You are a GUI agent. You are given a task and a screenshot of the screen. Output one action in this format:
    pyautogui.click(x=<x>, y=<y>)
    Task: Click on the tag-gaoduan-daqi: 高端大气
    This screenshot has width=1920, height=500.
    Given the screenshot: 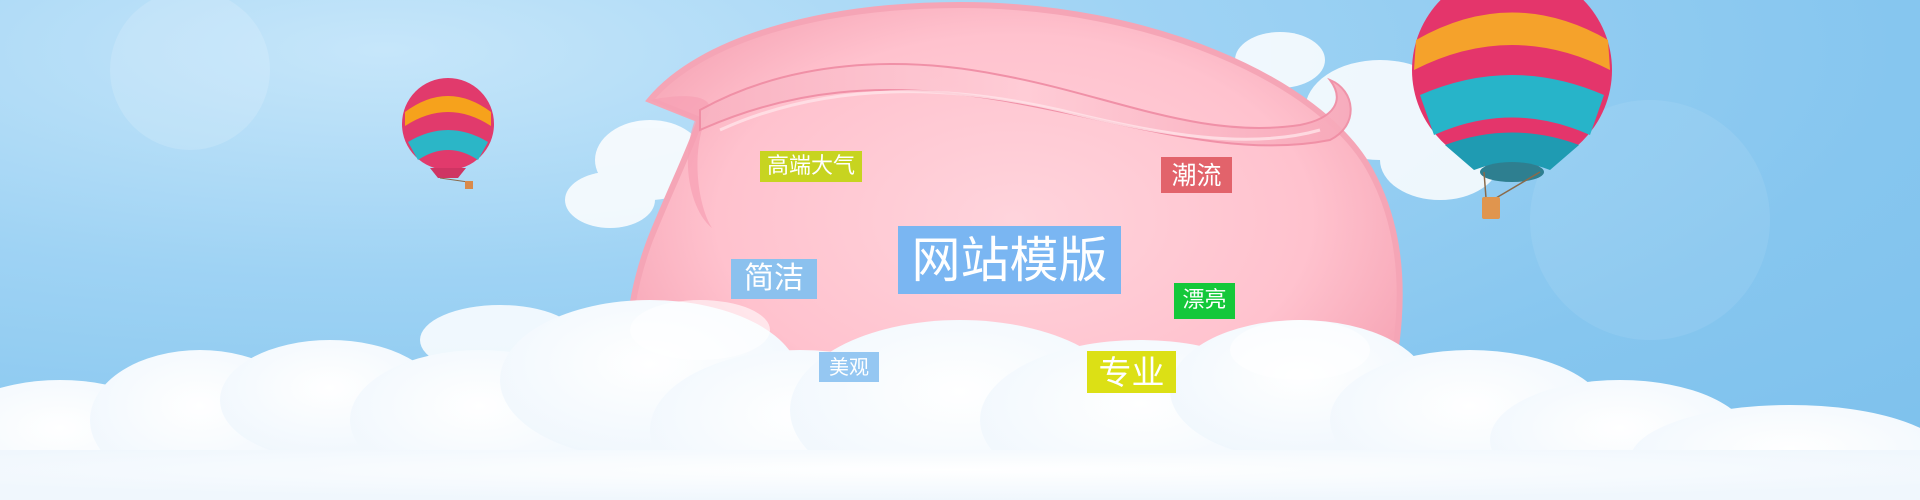 What is the action you would take?
    pyautogui.click(x=811, y=166)
    